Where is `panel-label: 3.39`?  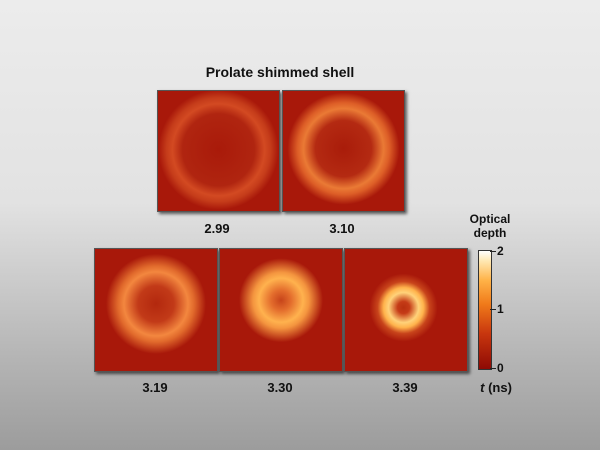 panel-label: 3.39 is located at coordinates (405, 387).